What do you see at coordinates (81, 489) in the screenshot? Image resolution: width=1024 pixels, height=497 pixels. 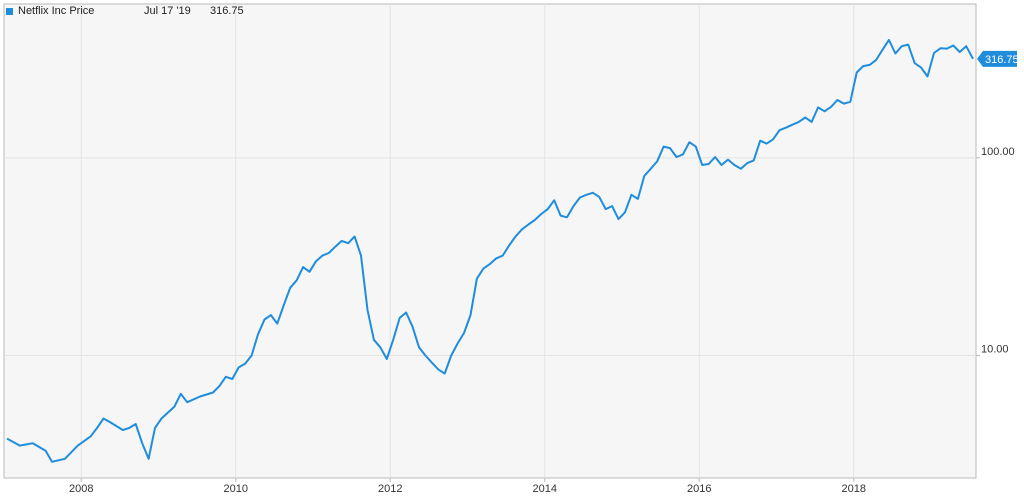 I see `x-tick-label-2008: 2008` at bounding box center [81, 489].